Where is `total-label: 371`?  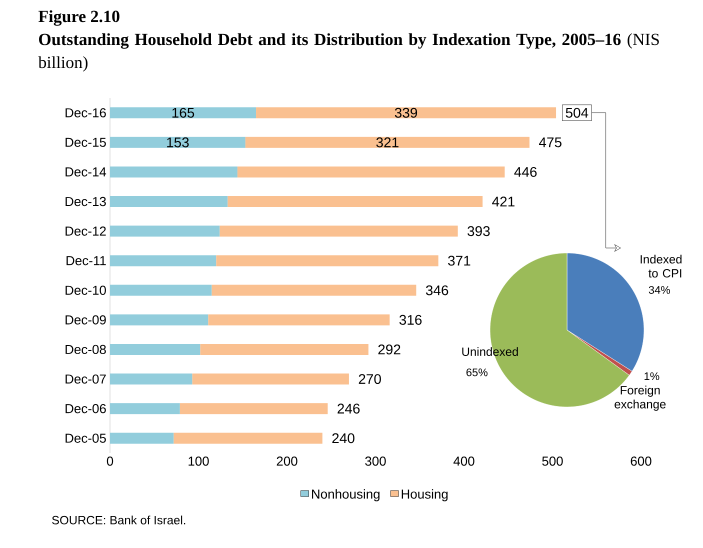 total-label: 371 is located at coordinates (459, 261).